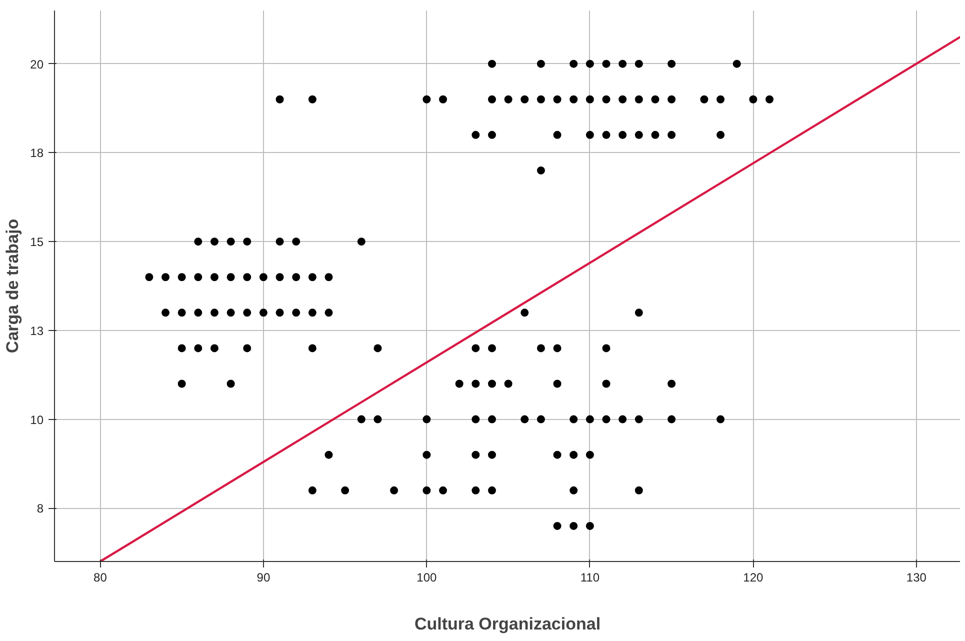  What do you see at coordinates (37, 153) in the screenshot?
I see `y-tick-label: 18` at bounding box center [37, 153].